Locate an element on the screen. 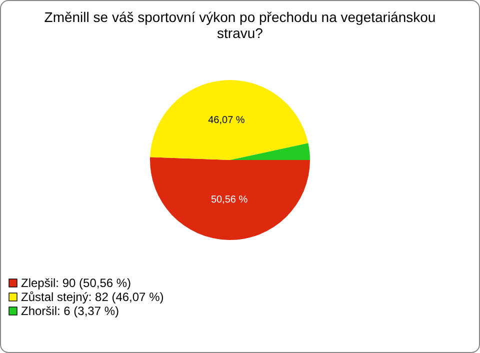  chart-title: Změnill se váš sportovní výkon po přechodu na vegetariánskou stravu? is located at coordinates (240, 25).